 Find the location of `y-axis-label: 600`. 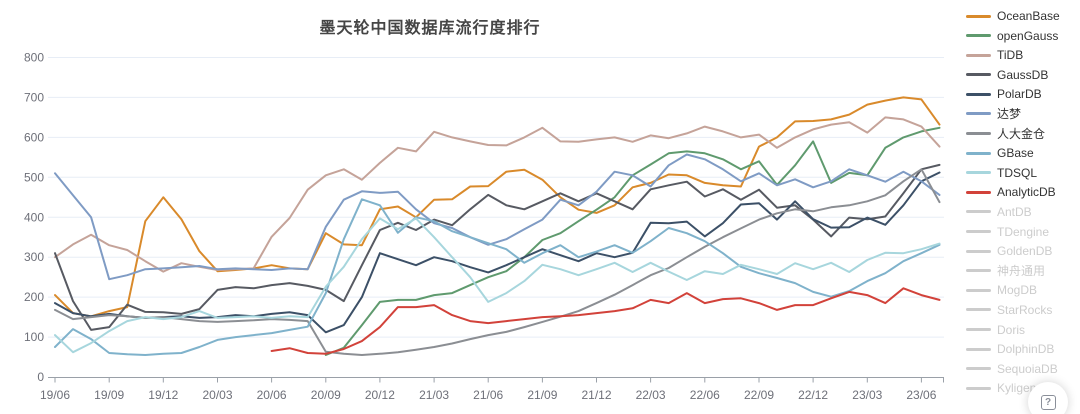

y-axis-label: 600 is located at coordinates (34, 137).